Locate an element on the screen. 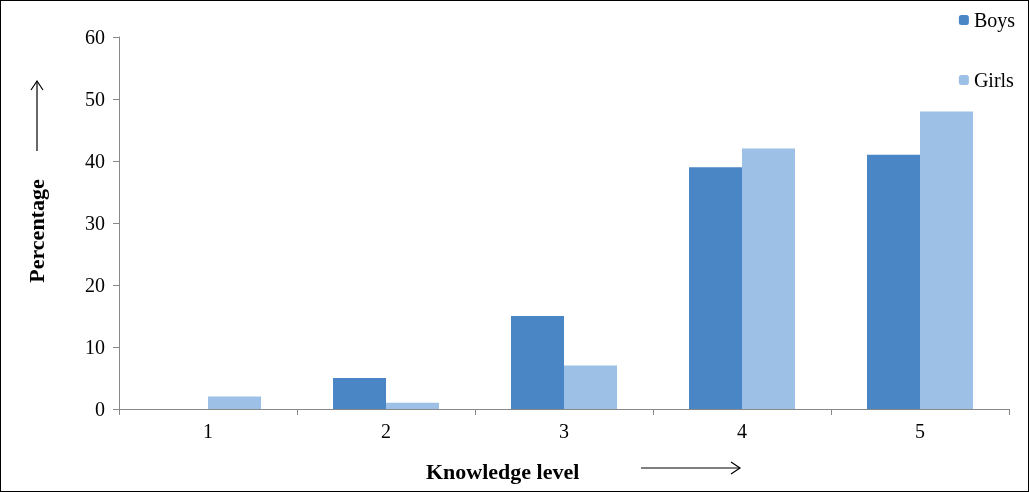 The image size is (1029, 492). y-tick-label: 50 is located at coordinates (95, 99).